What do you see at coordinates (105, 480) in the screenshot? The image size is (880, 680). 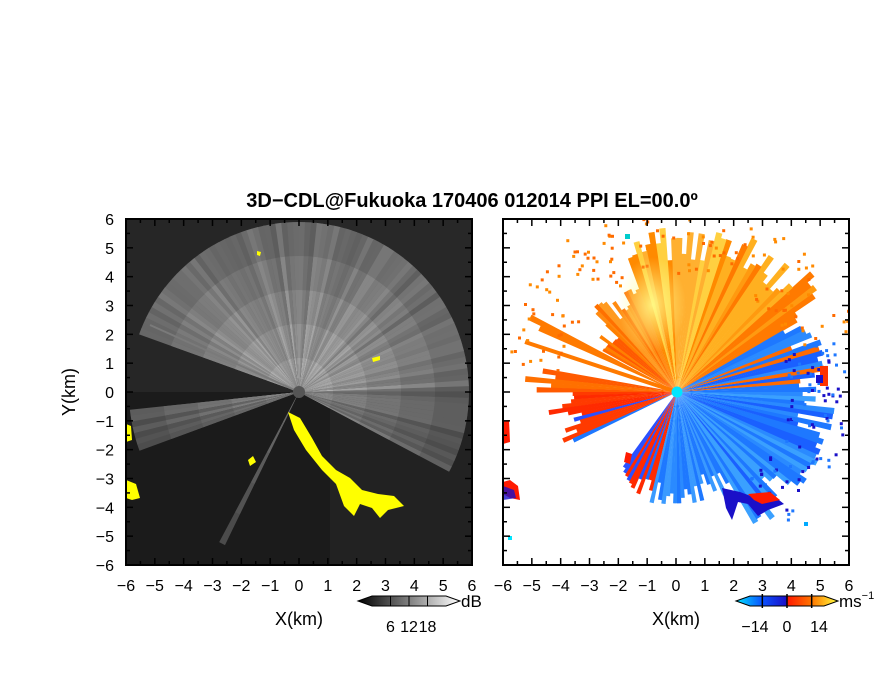 I see `snr-y-tick-label: −3` at bounding box center [105, 480].